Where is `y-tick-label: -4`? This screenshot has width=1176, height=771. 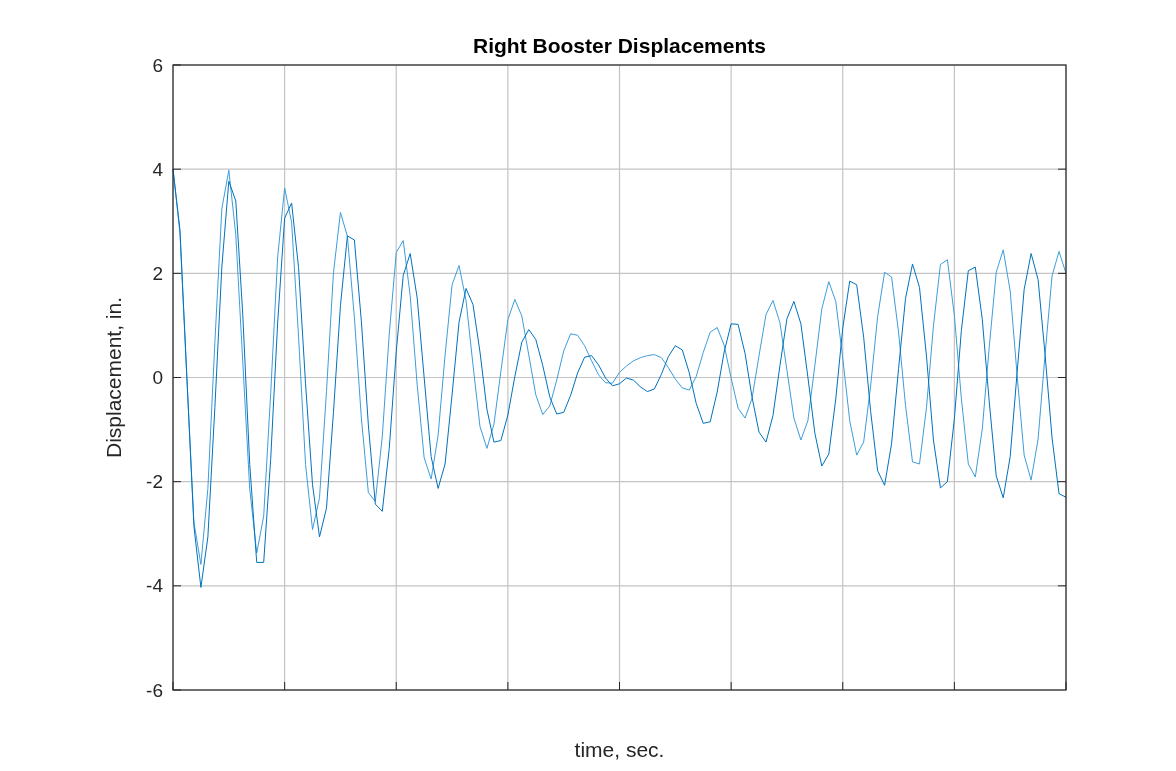
y-tick-label: -4 is located at coordinates (155, 586).